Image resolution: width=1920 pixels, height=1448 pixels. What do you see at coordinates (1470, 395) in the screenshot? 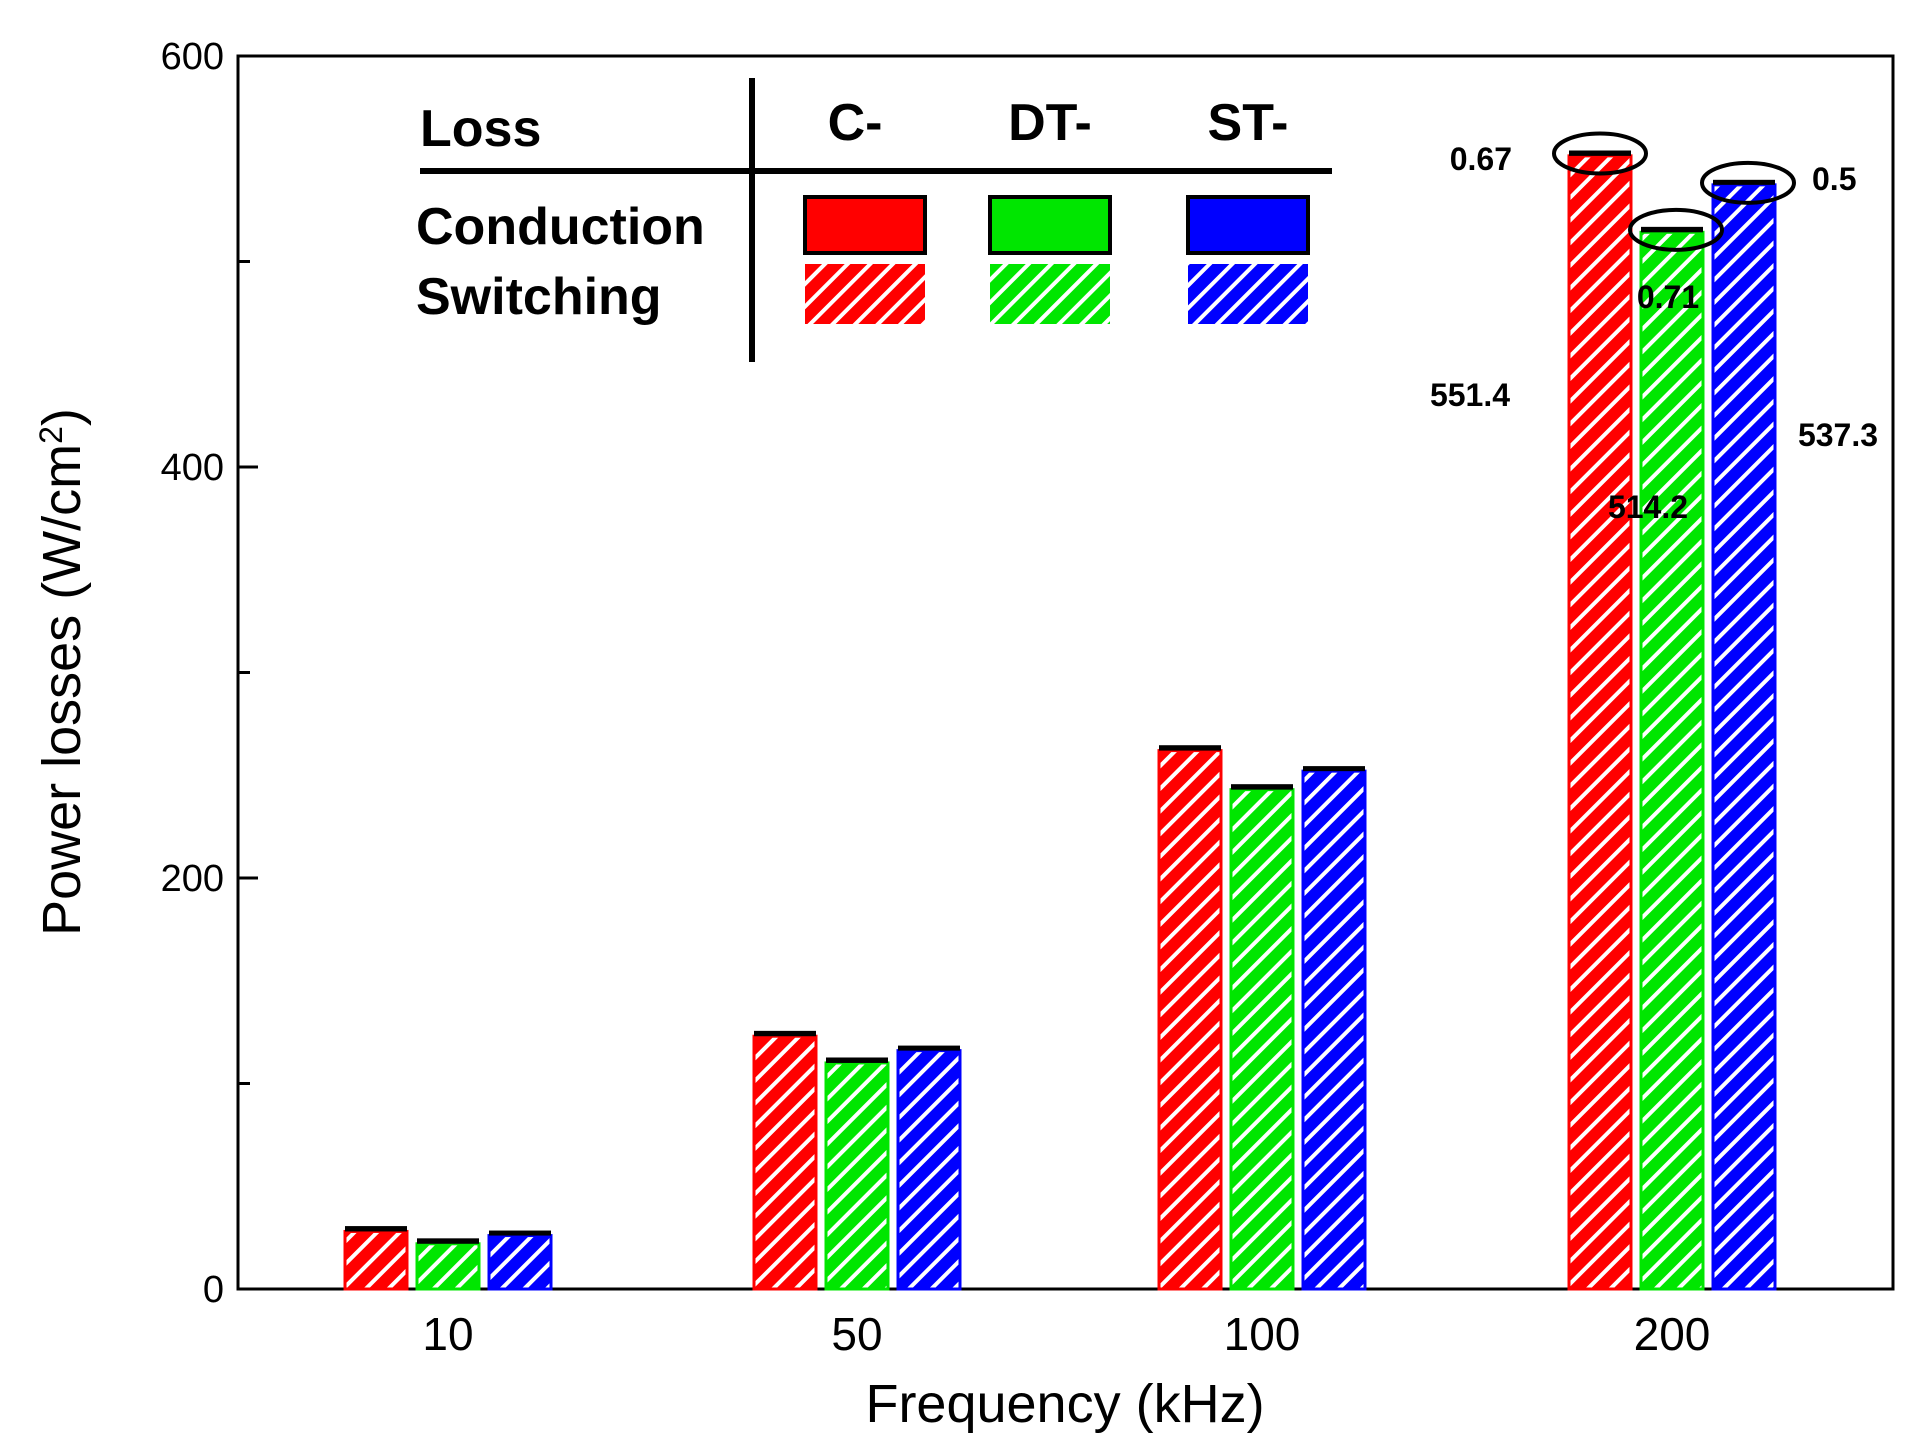
I see `switching-value-label-c: 551.4` at bounding box center [1470, 395].